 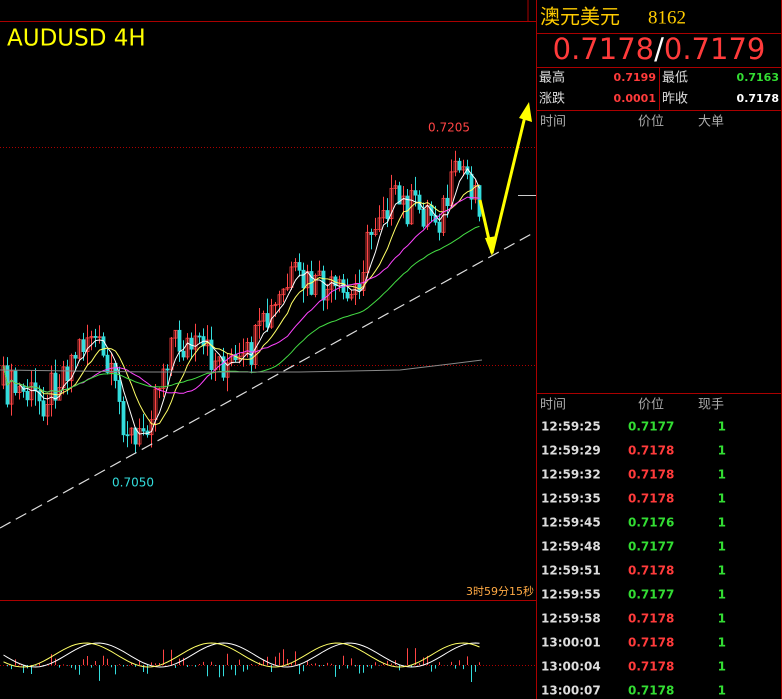 I want to click on column-header: 价位, so click(x=651, y=405).